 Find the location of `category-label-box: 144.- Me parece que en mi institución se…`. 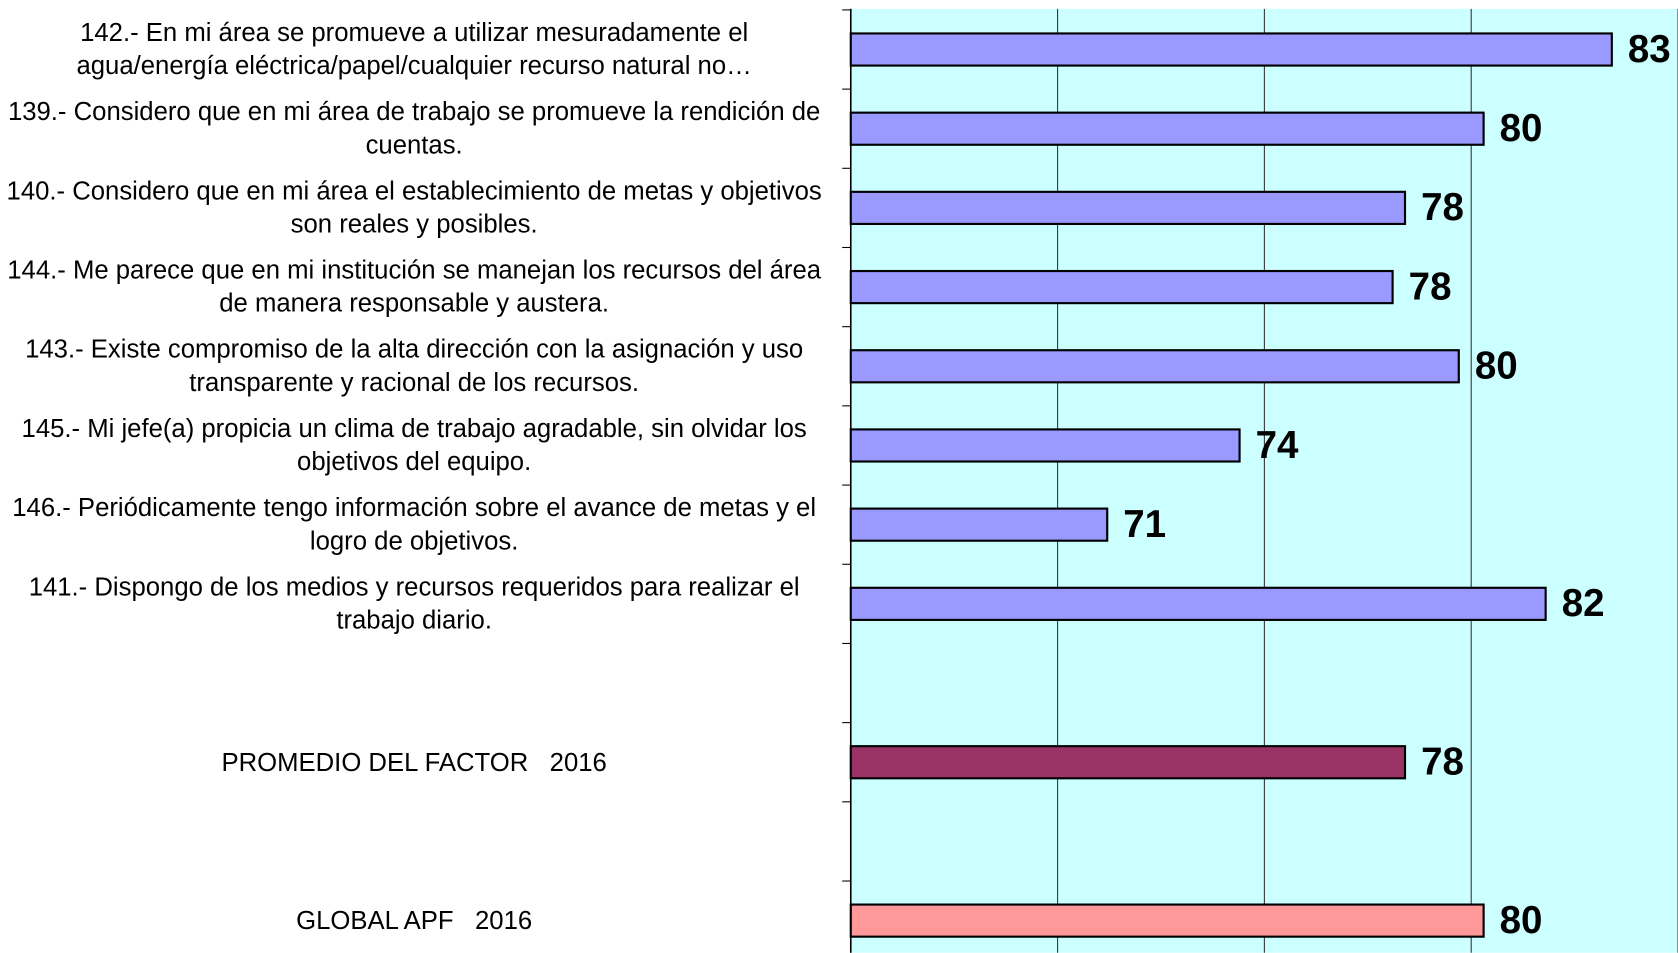

category-label-box: 144.- Me parece que en mi institución se… is located at coordinates (414, 286).